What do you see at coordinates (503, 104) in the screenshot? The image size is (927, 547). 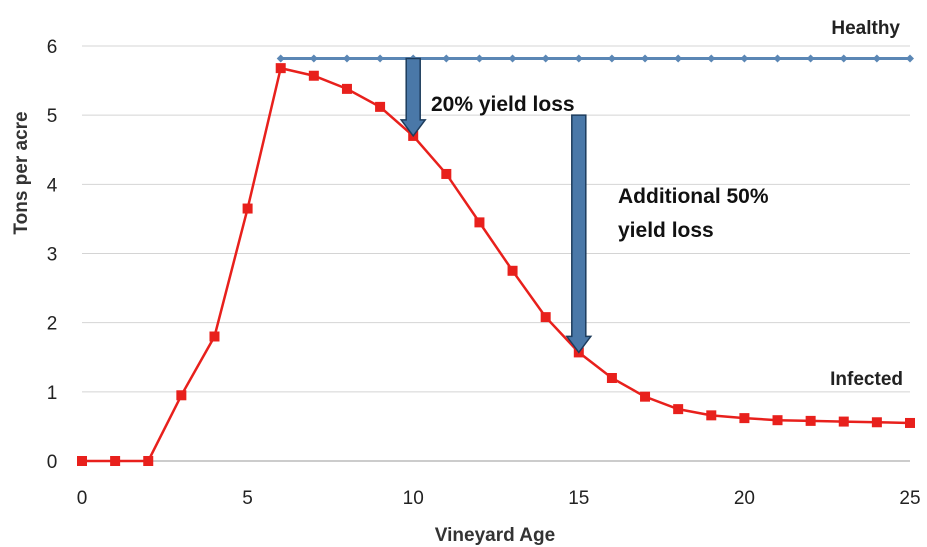 I see `annotation-20-percent: 20% yield loss` at bounding box center [503, 104].